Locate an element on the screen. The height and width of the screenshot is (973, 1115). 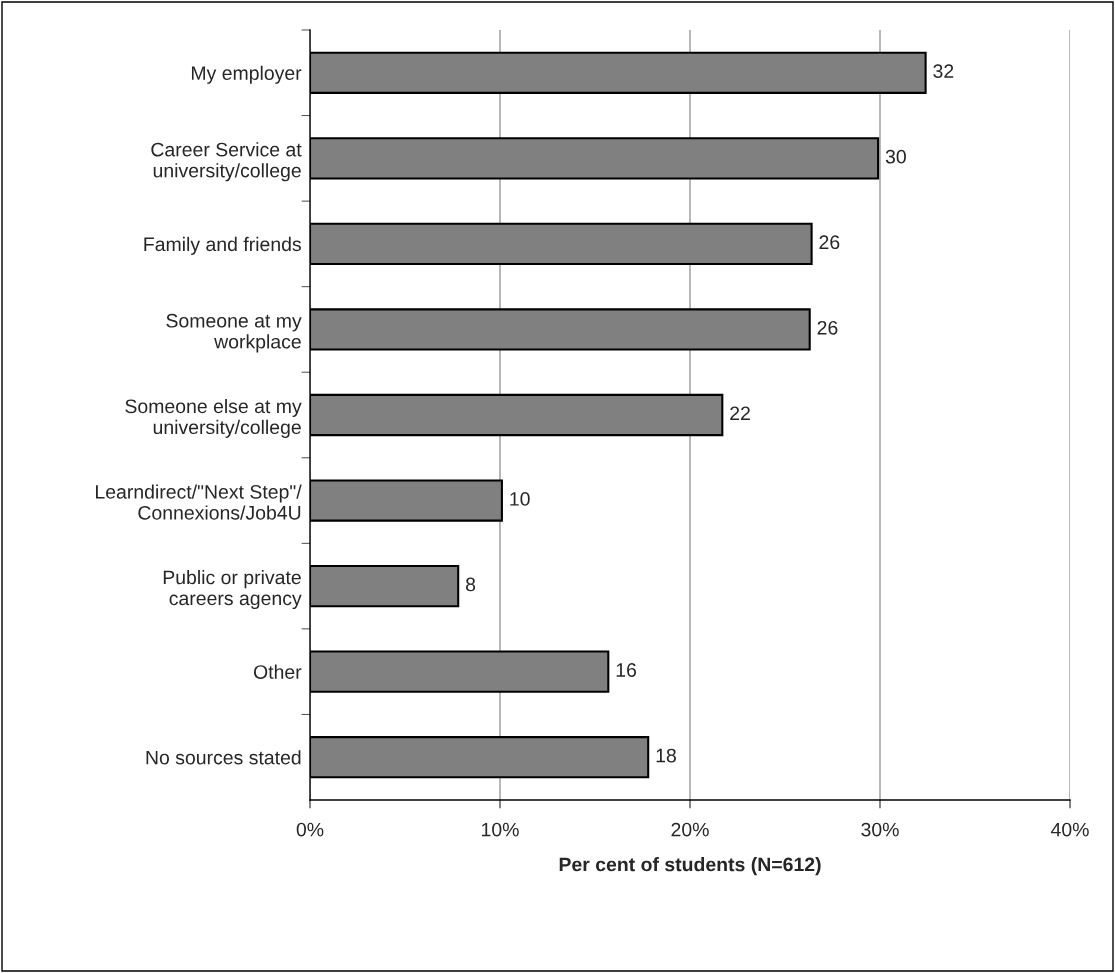
y-tick-label: Someone else at my university/college is located at coordinates (213, 418).